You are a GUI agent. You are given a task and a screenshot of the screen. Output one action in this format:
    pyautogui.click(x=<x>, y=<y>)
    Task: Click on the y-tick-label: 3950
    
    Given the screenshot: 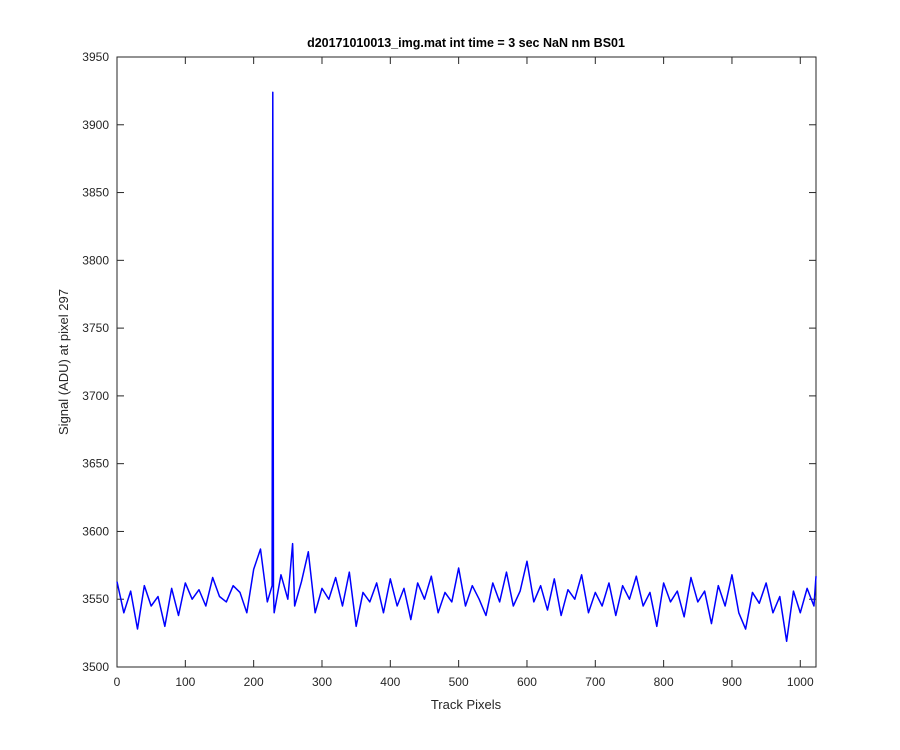 What is the action you would take?
    pyautogui.click(x=95, y=57)
    